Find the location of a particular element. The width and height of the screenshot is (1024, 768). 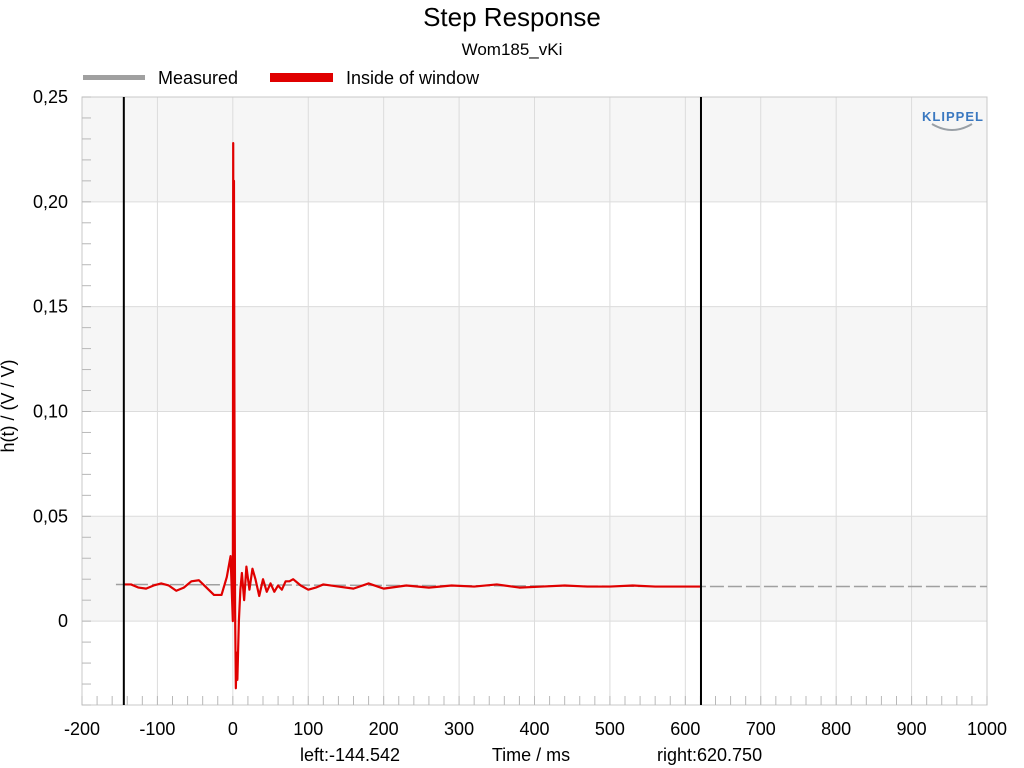

y-tick-label: 0,20 is located at coordinates (50, 202).